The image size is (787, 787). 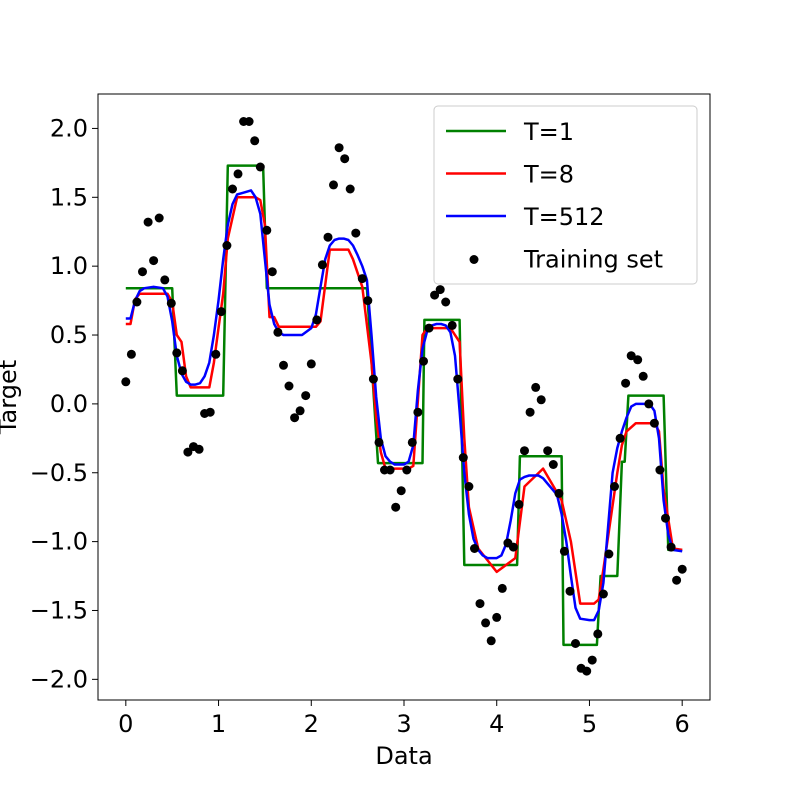 I want to click on x-tick-label: 3, so click(x=403, y=724).